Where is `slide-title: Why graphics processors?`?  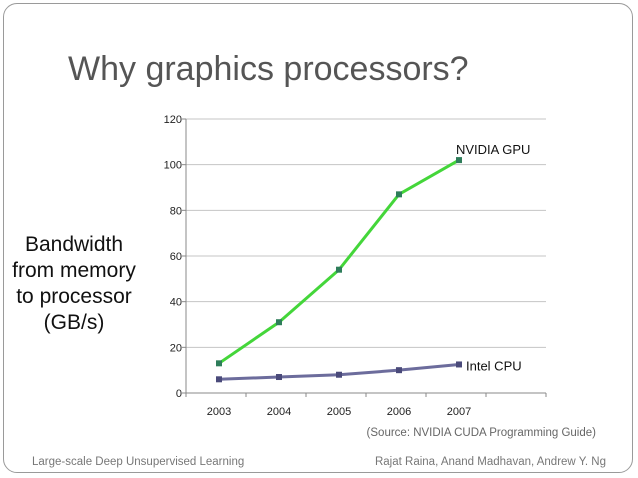 slide-title: Why graphics processors? is located at coordinates (268, 69).